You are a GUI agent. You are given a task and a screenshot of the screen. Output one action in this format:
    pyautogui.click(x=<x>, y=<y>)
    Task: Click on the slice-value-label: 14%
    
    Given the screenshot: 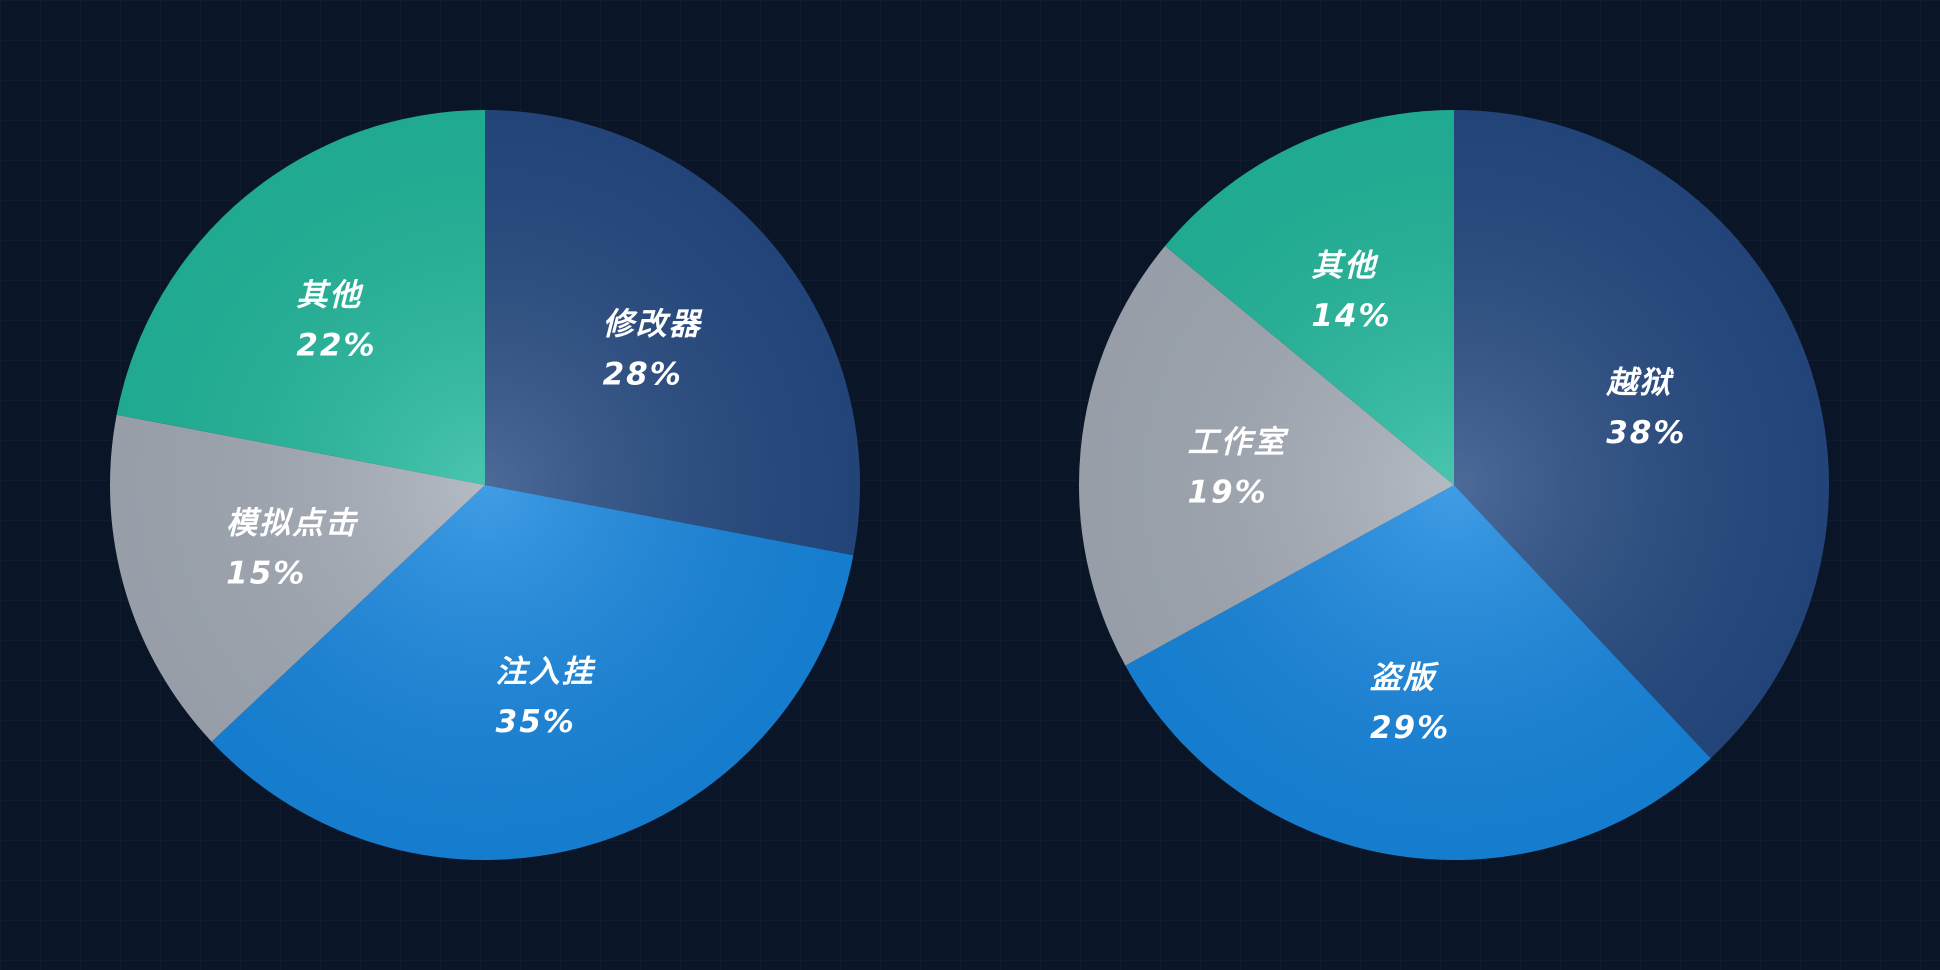 What is the action you would take?
    pyautogui.click(x=1351, y=316)
    